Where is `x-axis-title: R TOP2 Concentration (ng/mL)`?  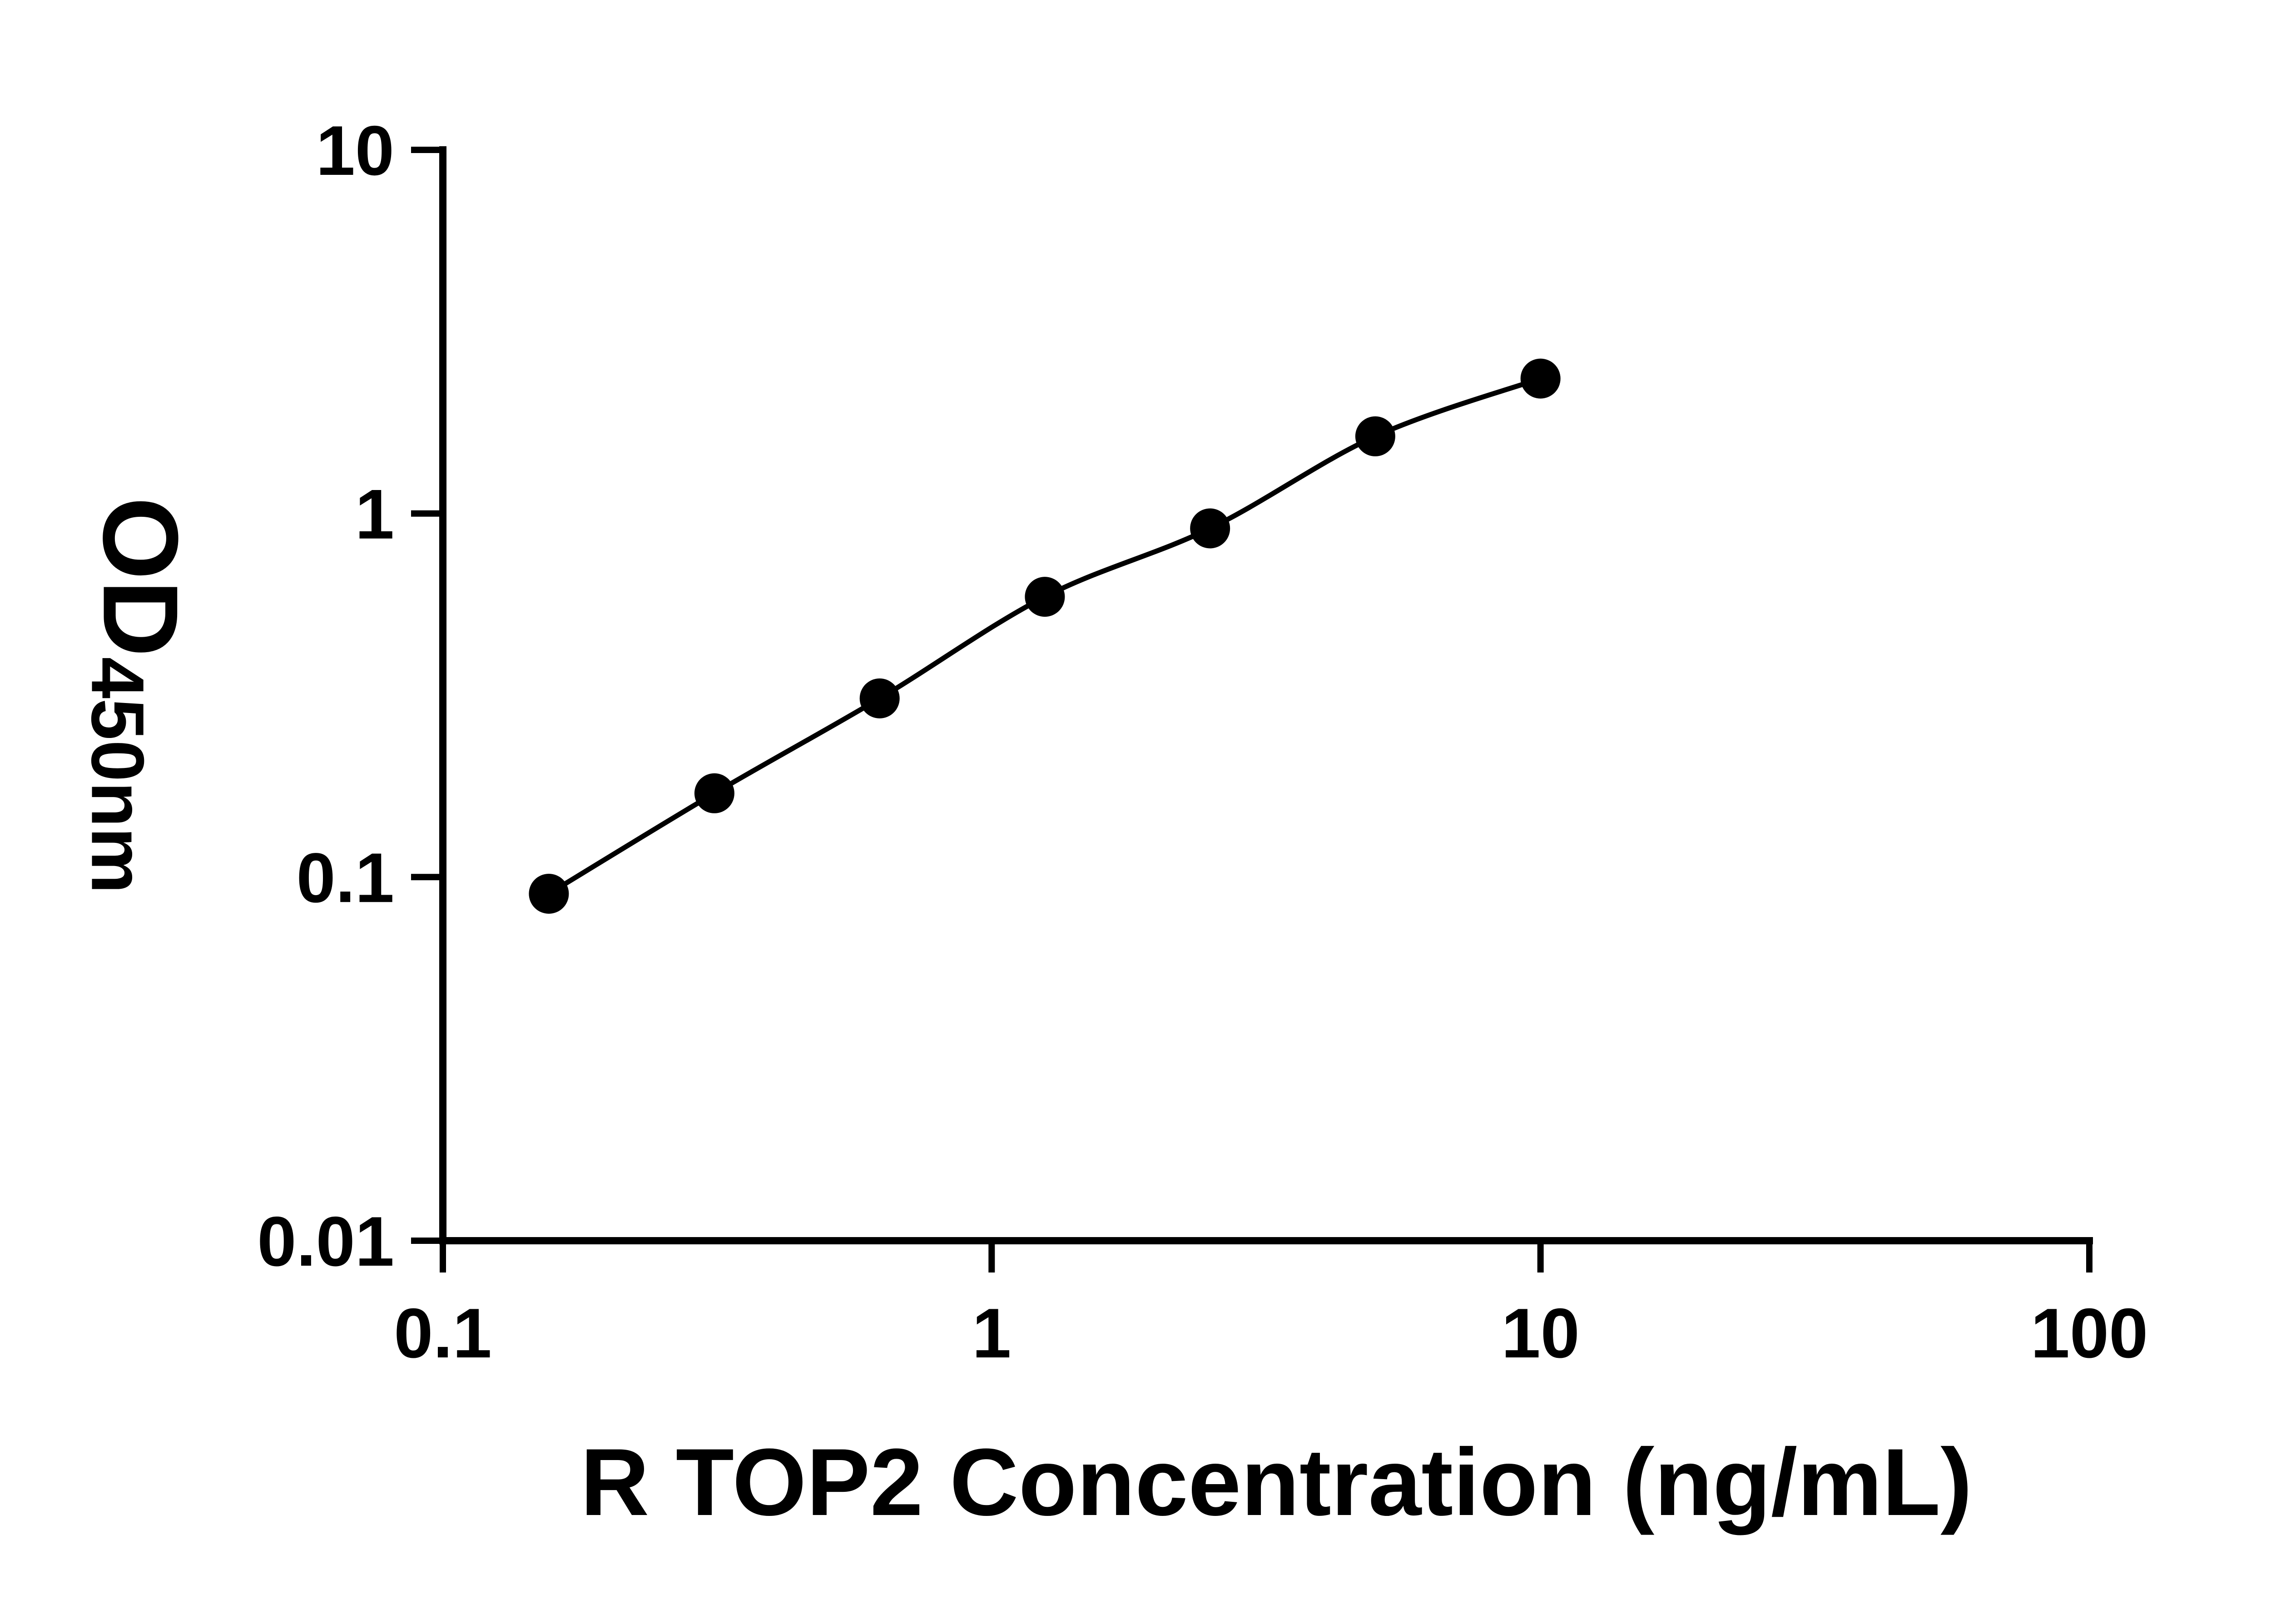 x-axis-title: R TOP2 Concentration (ng/mL) is located at coordinates (1276, 1482).